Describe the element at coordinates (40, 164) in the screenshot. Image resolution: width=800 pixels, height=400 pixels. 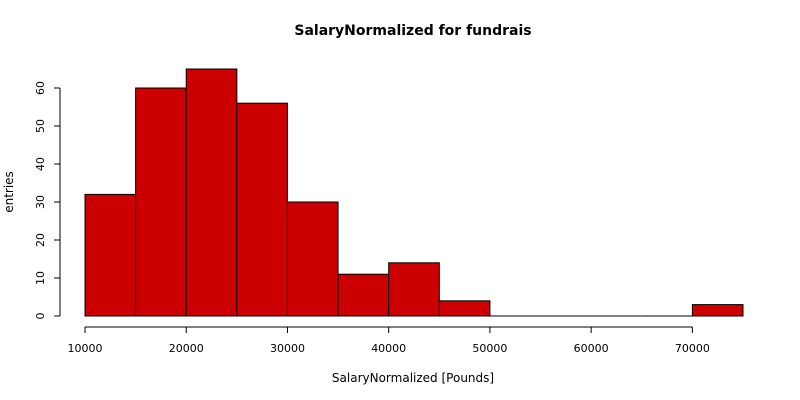
I see `y-tick-label: 40` at that location.